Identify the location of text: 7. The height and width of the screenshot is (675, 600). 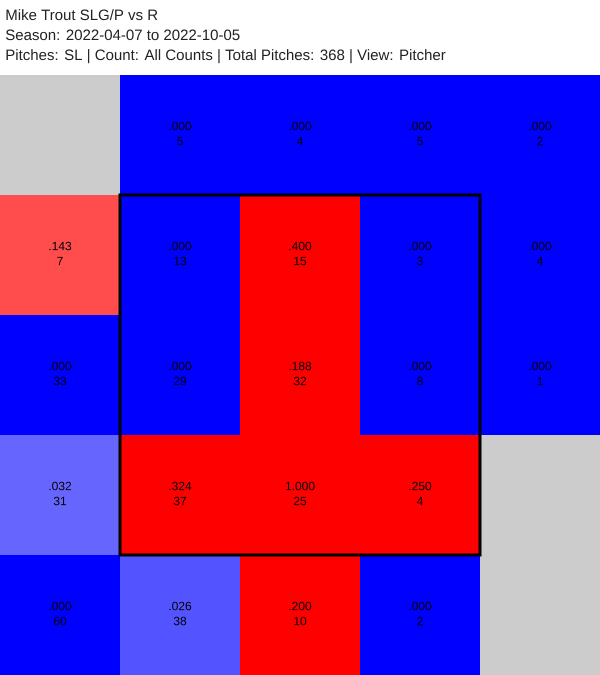
(60, 261).